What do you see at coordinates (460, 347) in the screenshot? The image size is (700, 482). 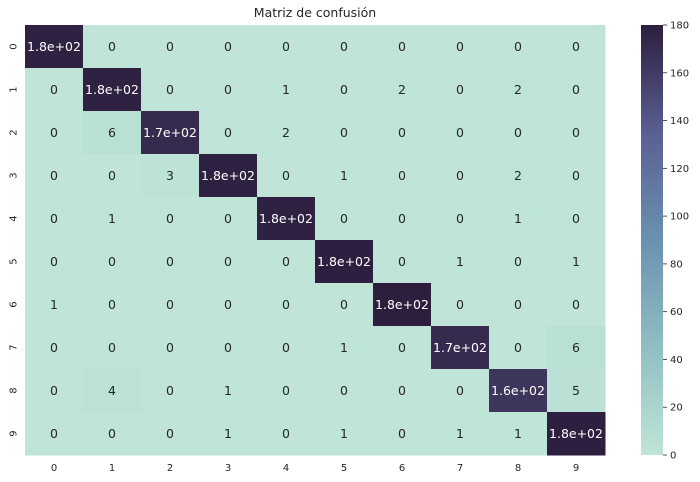 I see `cell-value-label: 1.7e+02` at bounding box center [460, 347].